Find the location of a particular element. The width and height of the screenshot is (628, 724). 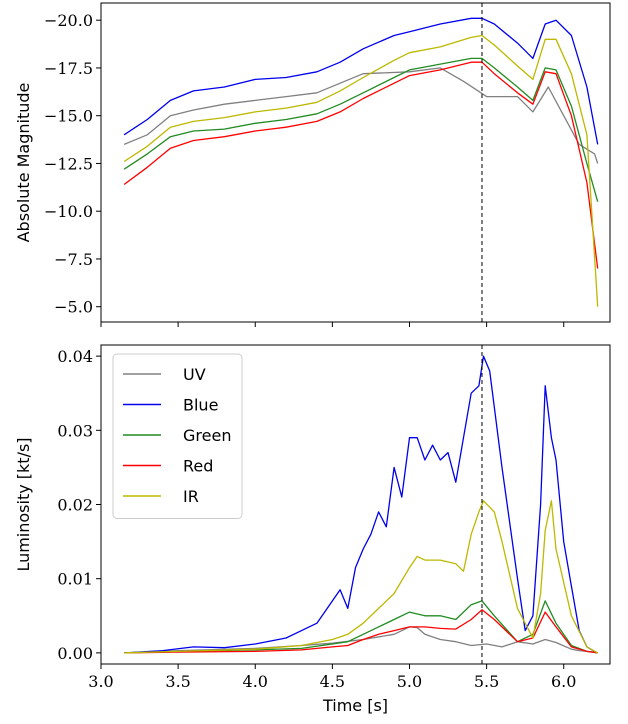

legend-box is located at coordinates (177, 436).